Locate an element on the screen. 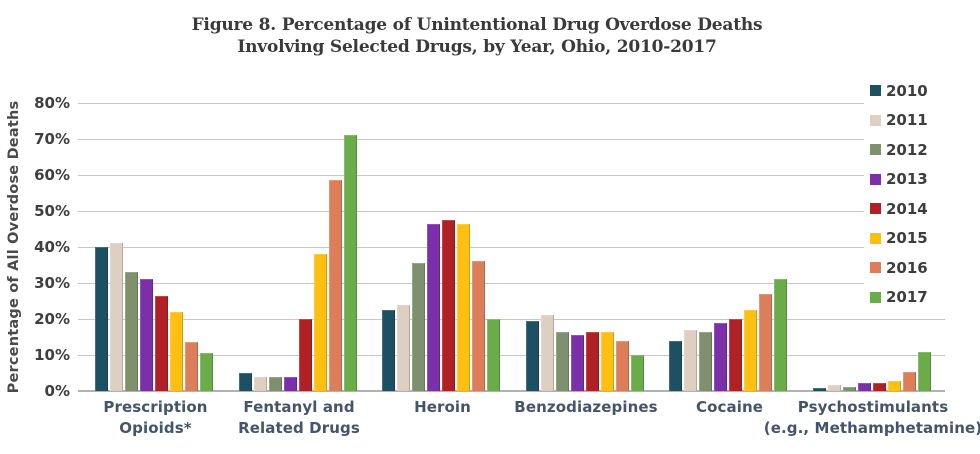  bar-2014-cat5 is located at coordinates (735, 355).